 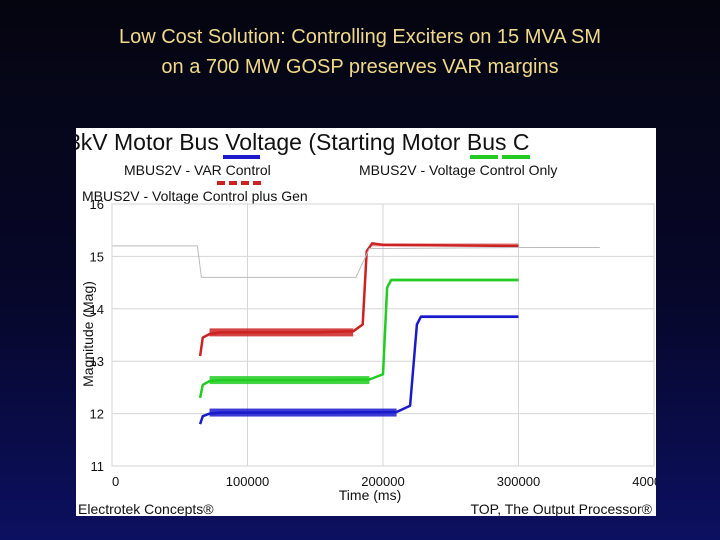 What do you see at coordinates (97, 309) in the screenshot?
I see `y-tick-label-3: 14` at bounding box center [97, 309].